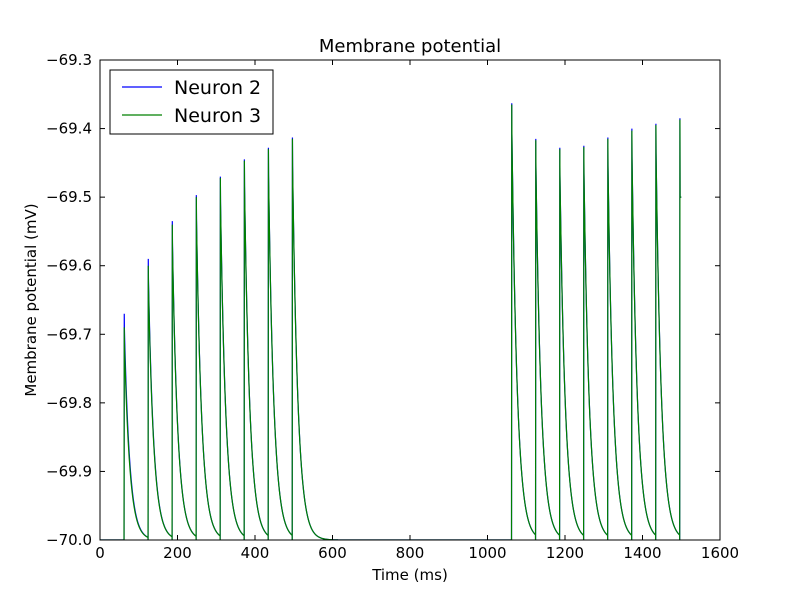 This screenshot has height=600, width=800. I want to click on x-tick-label: 1400, so click(642, 553).